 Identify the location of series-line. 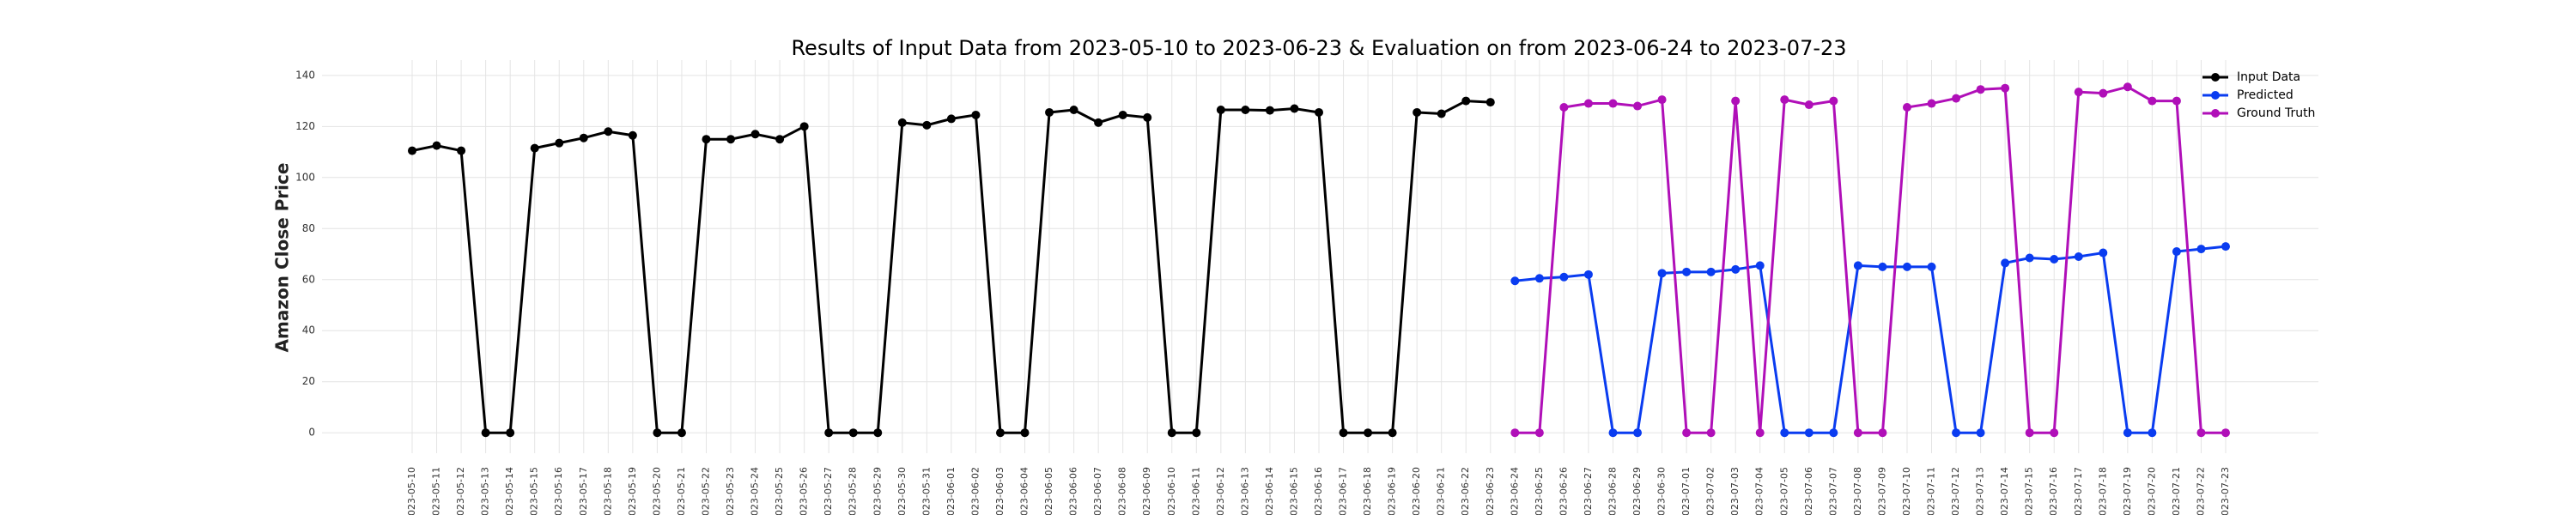
(1871, 339).